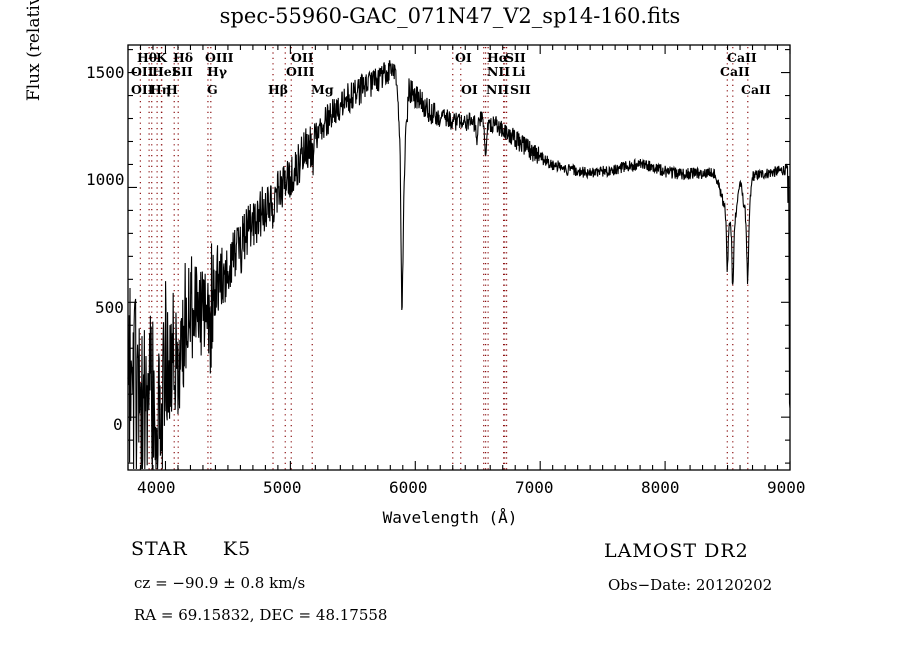 The width and height of the screenshot is (900, 650). Describe the element at coordinates (261, 615) in the screenshot. I see `footer-coords: RA = 69.15832, DEC = 48.17558` at that location.